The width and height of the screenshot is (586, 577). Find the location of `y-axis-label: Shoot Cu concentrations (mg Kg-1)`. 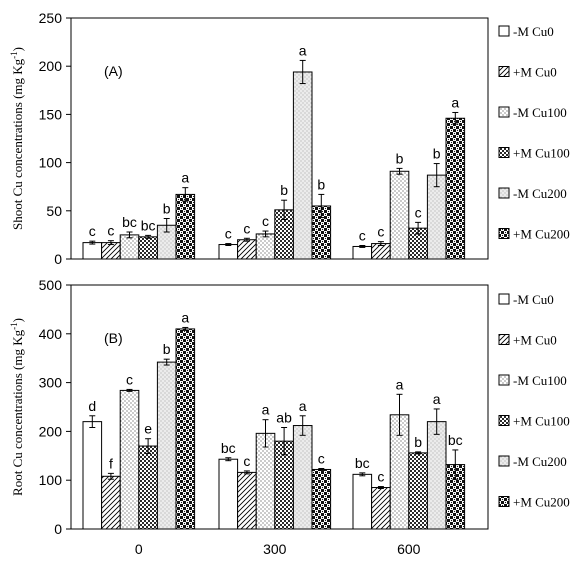

y-axis-label: Shoot Cu concentrations (mg Kg-1) is located at coordinates (17, 138).